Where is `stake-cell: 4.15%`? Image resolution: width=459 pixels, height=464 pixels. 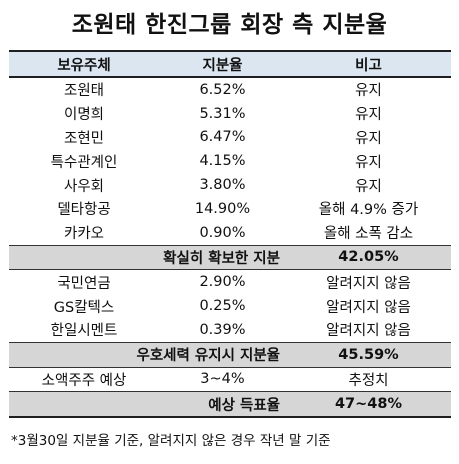 stake-cell: 4.15% is located at coordinates (222, 161).